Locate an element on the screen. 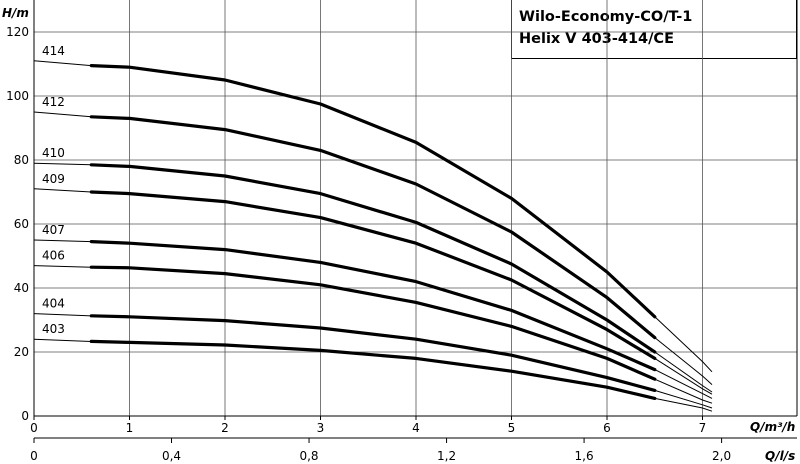 The height and width of the screenshot is (464, 800). series-label-409: 409 is located at coordinates (53, 179).